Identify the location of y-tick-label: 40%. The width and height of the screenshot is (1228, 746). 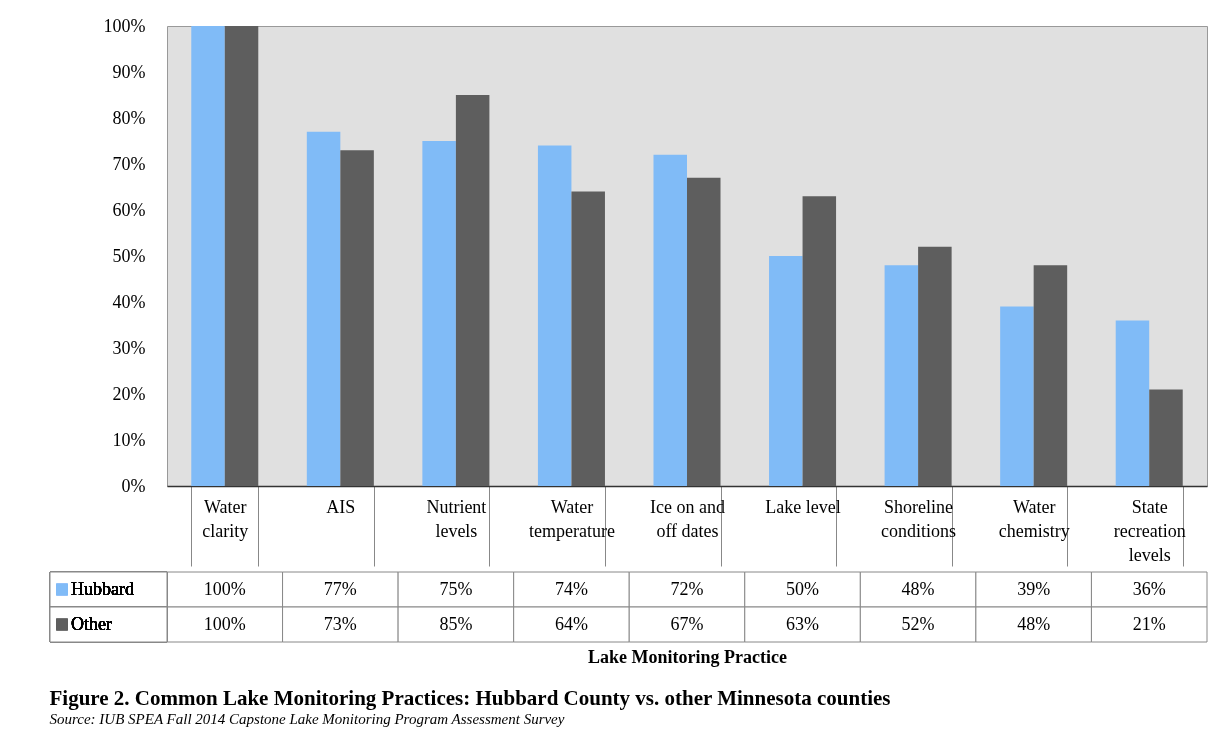
(129, 301).